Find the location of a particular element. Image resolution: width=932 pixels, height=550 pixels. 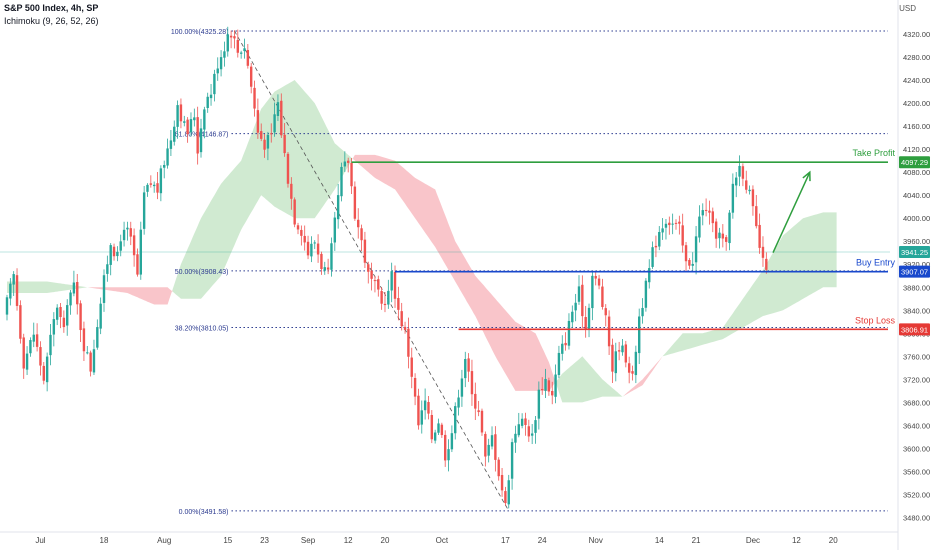

last-price-badge is located at coordinates (914, 252).